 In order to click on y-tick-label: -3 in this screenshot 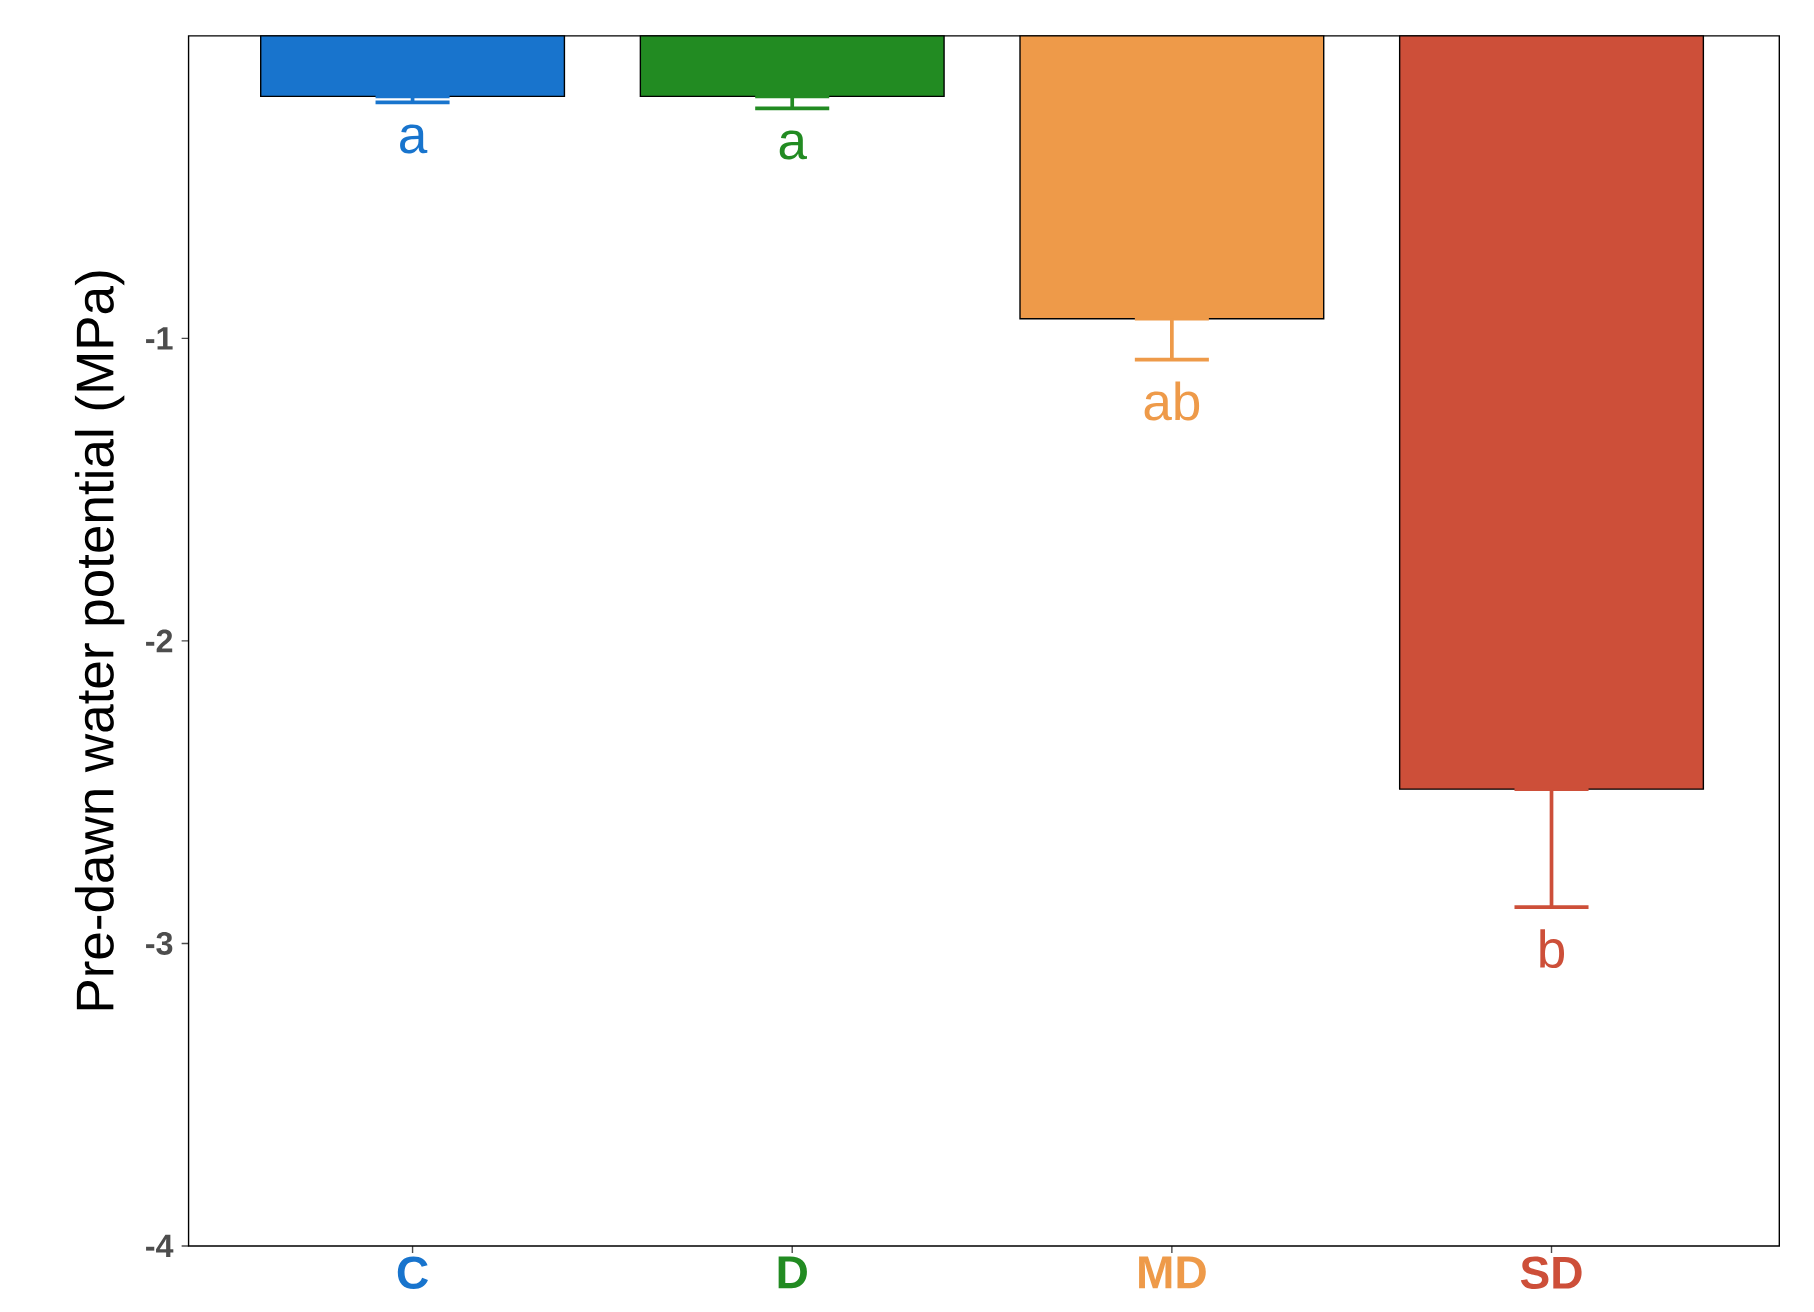, I will do `click(159, 943)`.